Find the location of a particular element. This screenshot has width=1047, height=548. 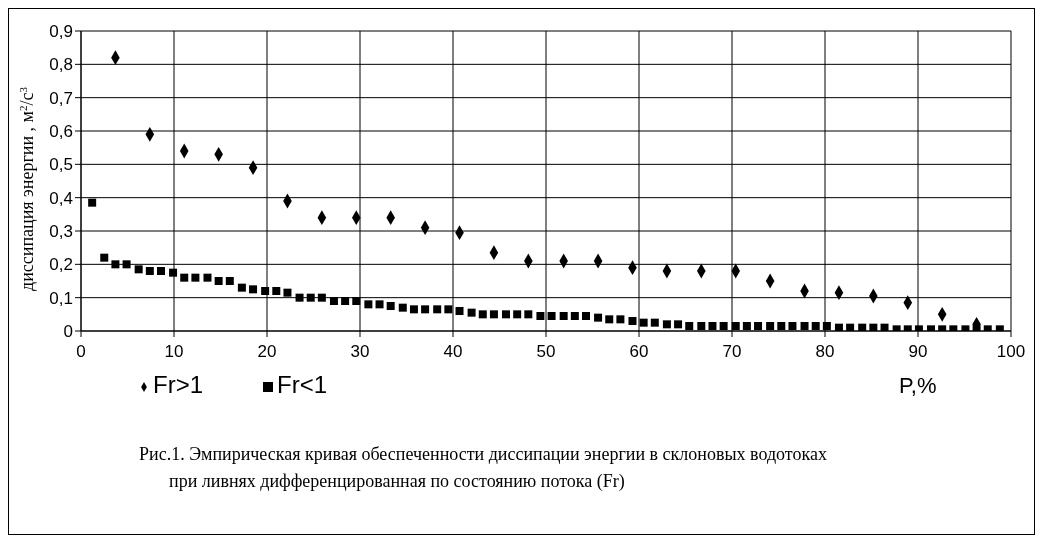

y-tick-label: 0,3 is located at coordinates (61, 232).